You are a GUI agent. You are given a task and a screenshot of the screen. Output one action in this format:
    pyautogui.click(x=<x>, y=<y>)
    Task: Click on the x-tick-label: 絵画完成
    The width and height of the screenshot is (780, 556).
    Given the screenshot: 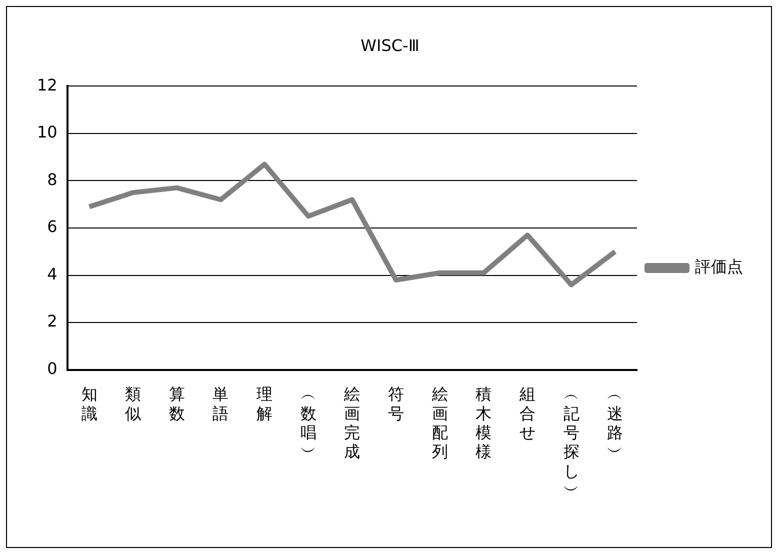 What is the action you would take?
    pyautogui.click(x=351, y=423)
    